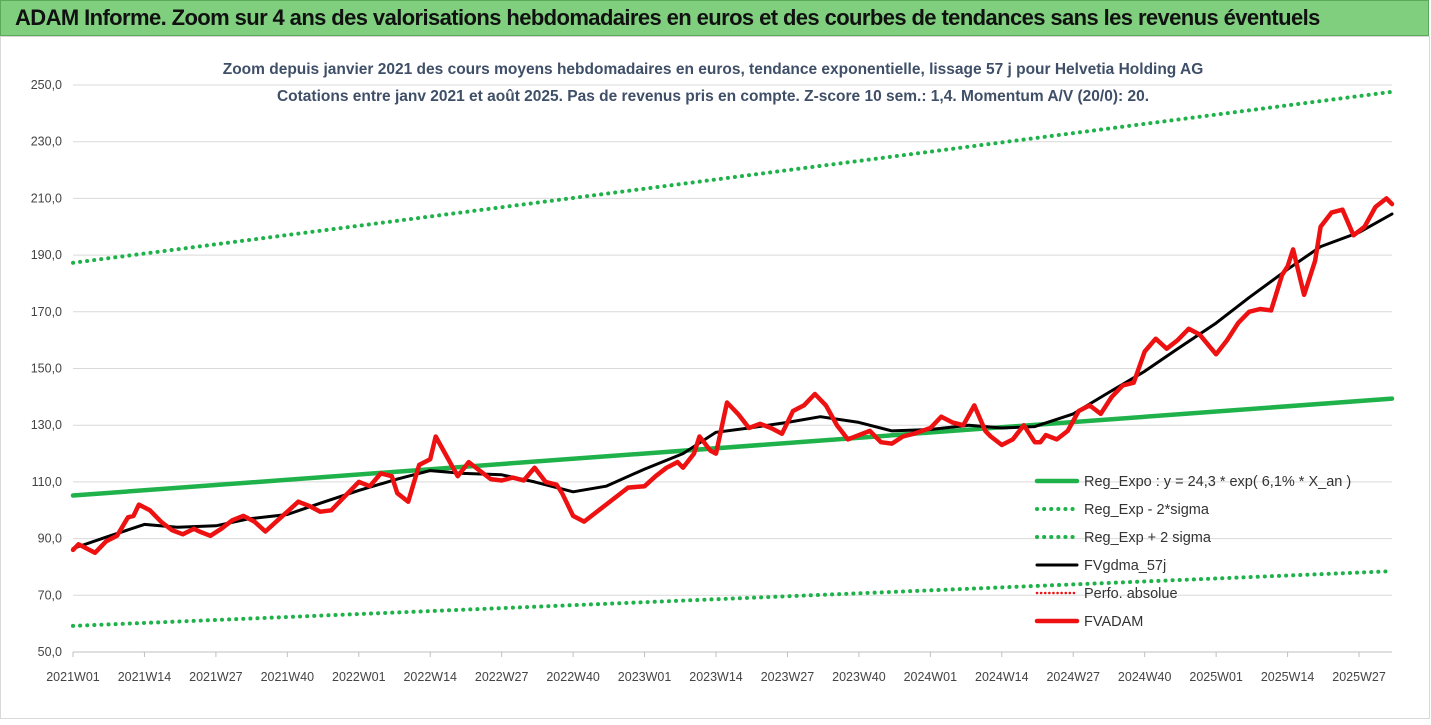 Image resolution: width=1431 pixels, height=725 pixels. Describe the element at coordinates (288, 677) in the screenshot. I see `x-tick-label: 2021W40` at that location.